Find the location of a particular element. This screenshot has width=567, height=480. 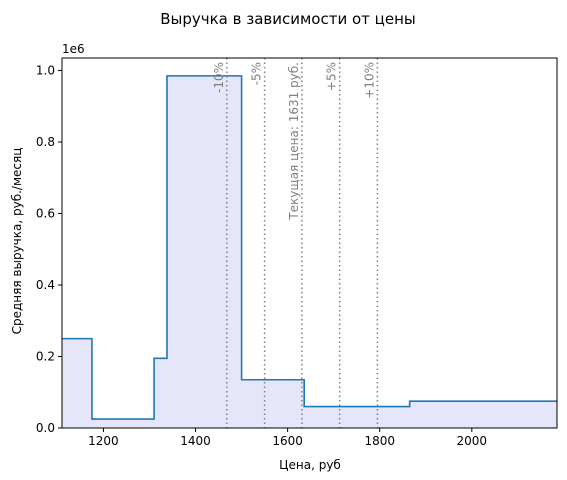

reference-line-label: -10% is located at coordinates (219, 77).